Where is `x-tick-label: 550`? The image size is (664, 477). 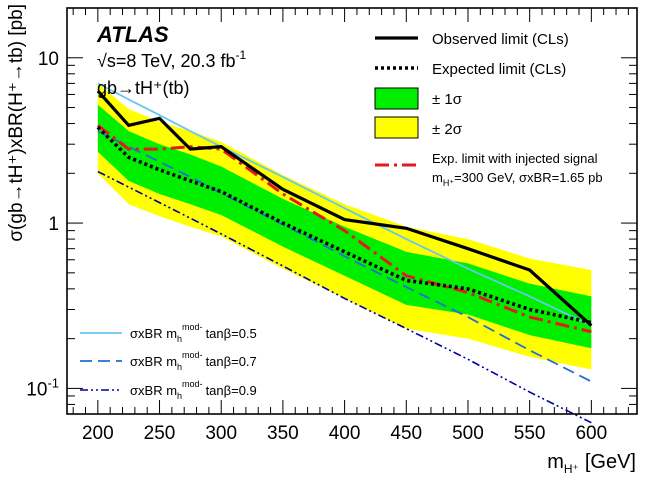 x-tick-label: 550 is located at coordinates (530, 433).